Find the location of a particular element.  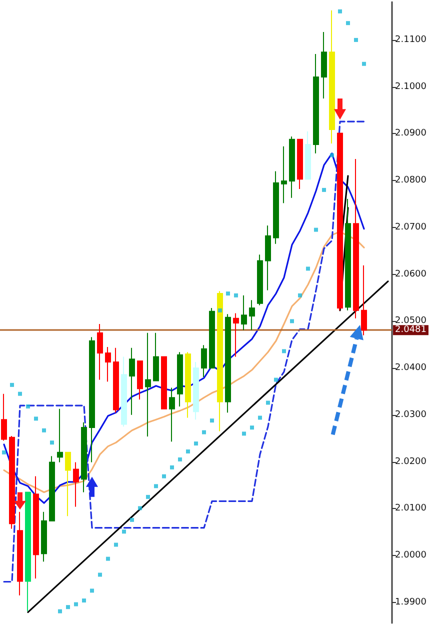

y-tick-label: 1.9900 is located at coordinates (411, 602).